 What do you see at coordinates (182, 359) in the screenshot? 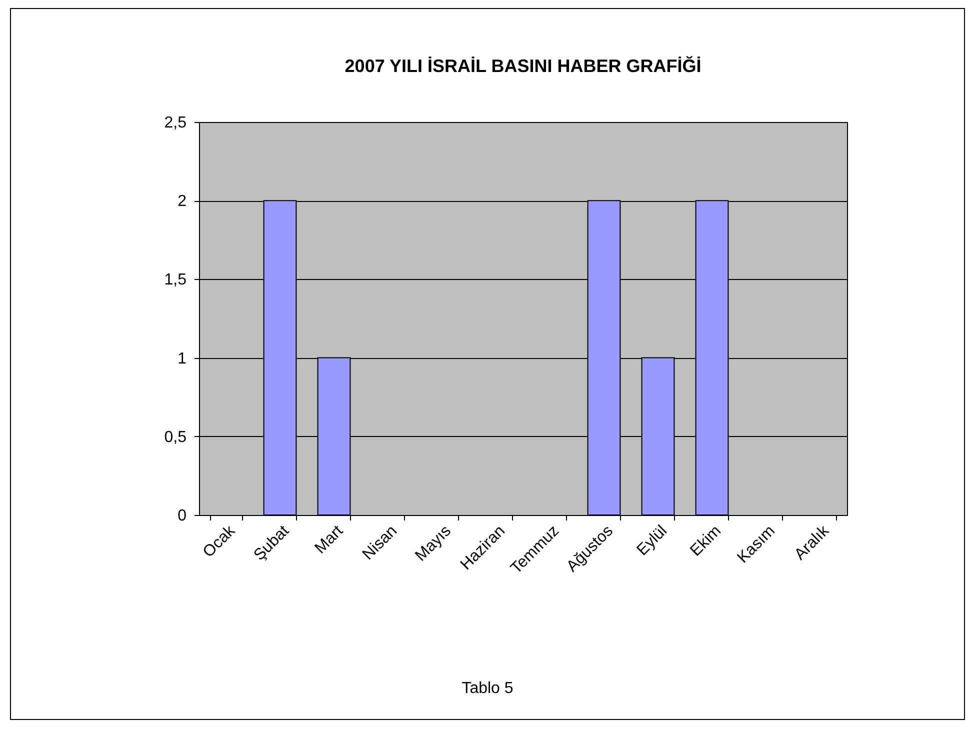
I see `y-tick-label: 1` at bounding box center [182, 359].